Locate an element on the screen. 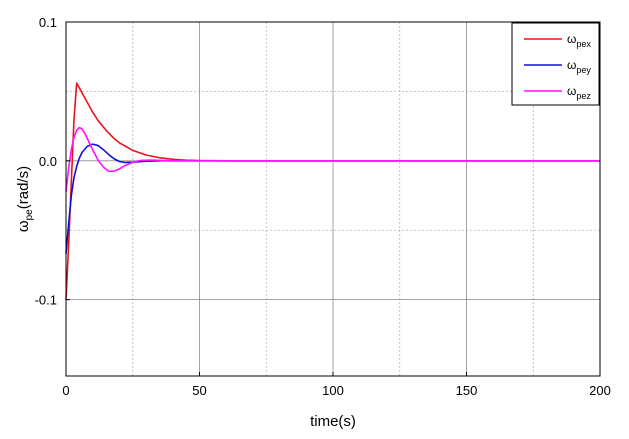  legend-label: ωpey is located at coordinates (579, 66).